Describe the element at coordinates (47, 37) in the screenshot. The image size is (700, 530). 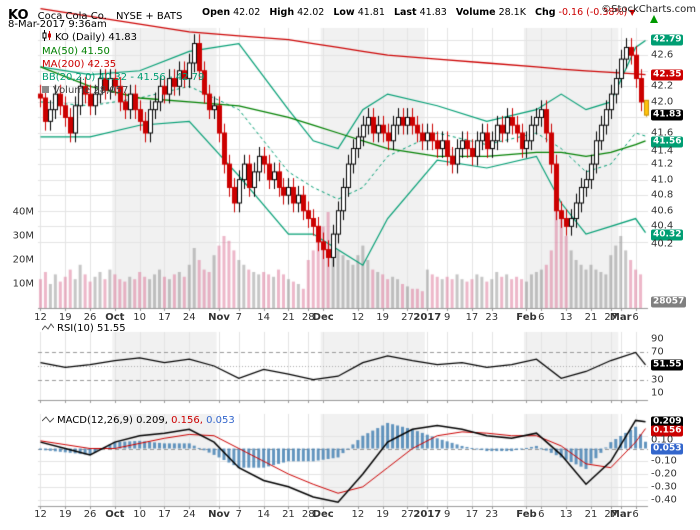
I see `candlestick-icon` at that location.